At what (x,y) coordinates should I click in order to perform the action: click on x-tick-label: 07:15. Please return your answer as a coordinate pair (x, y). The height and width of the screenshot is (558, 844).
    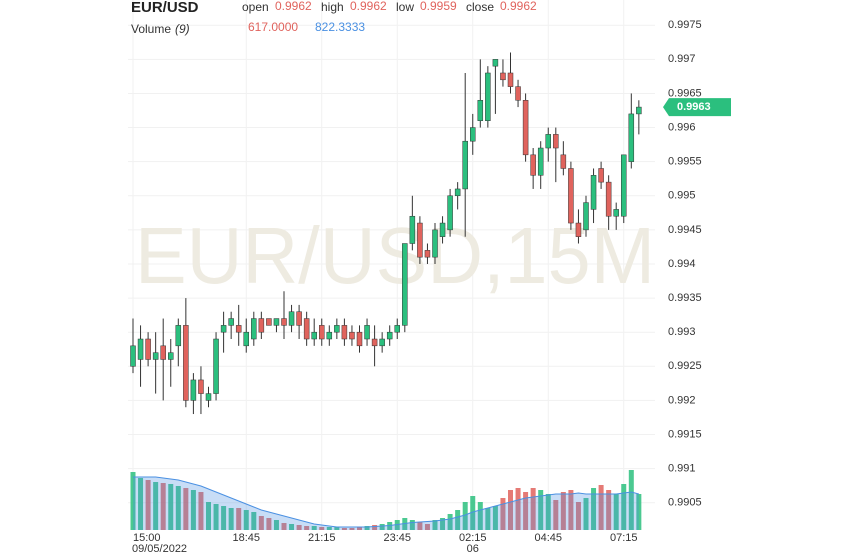
    Looking at the image, I should click on (624, 538).